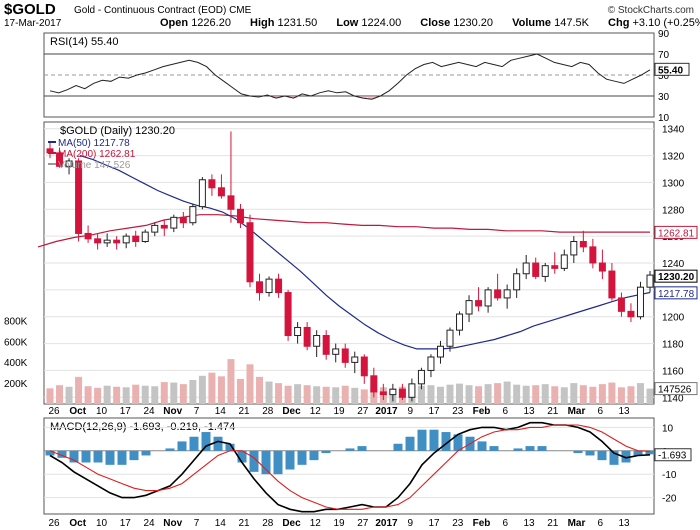  Describe the element at coordinates (600, 523) in the screenshot. I see `date-tick-label: 6` at that location.